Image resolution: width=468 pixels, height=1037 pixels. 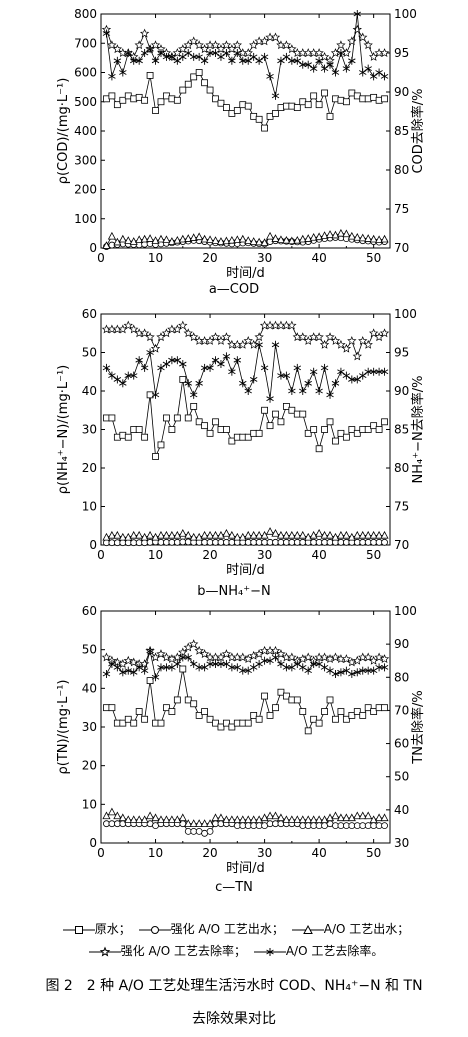 What do you see at coordinates (78, 929) in the screenshot?
I see `legend-square-icon` at bounding box center [78, 929].